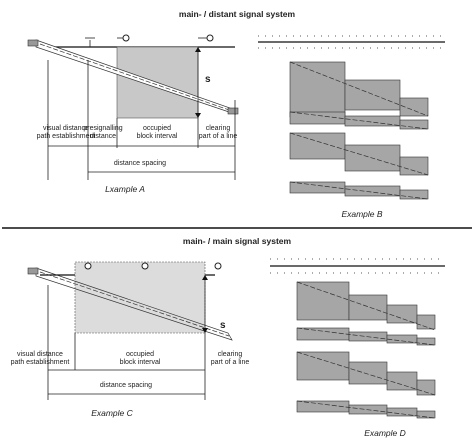 Image resolution: width=474 pixels, height=444 pixels. I want to click on caption: Lxample A, so click(125, 189).